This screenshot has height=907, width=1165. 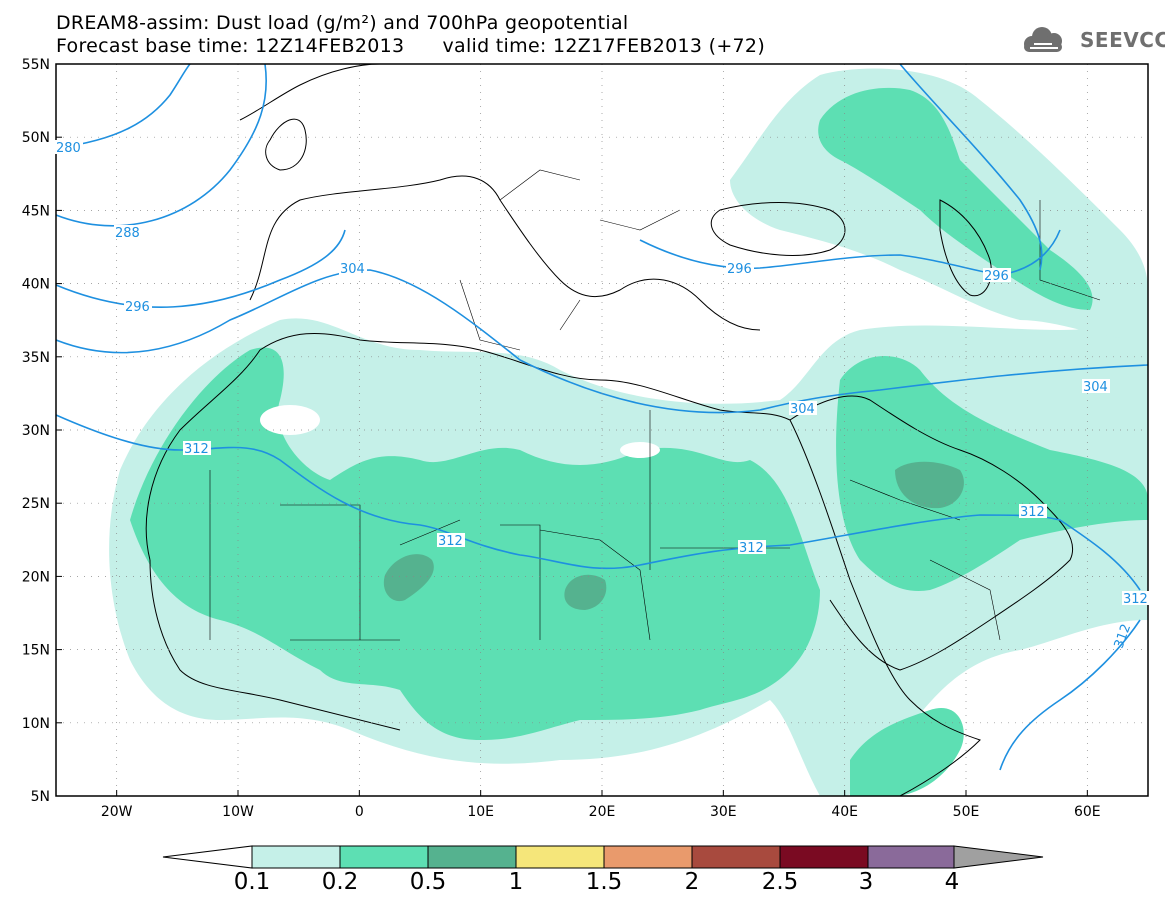 I want to click on lat-tick-label: 40N, so click(x=36, y=285).